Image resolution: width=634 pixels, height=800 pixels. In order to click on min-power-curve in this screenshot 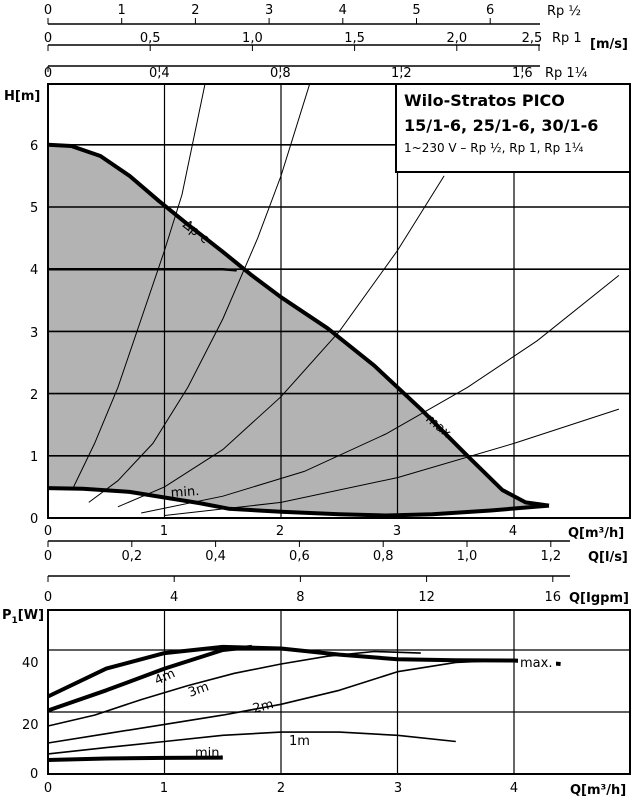, I will do `click(135, 758)`.